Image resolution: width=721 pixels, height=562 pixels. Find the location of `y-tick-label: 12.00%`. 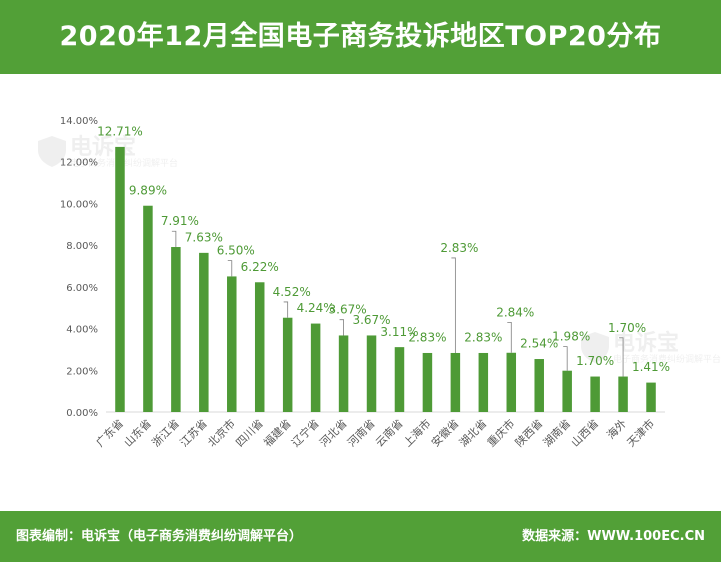

y-tick-label: 12.00% is located at coordinates (79, 163).